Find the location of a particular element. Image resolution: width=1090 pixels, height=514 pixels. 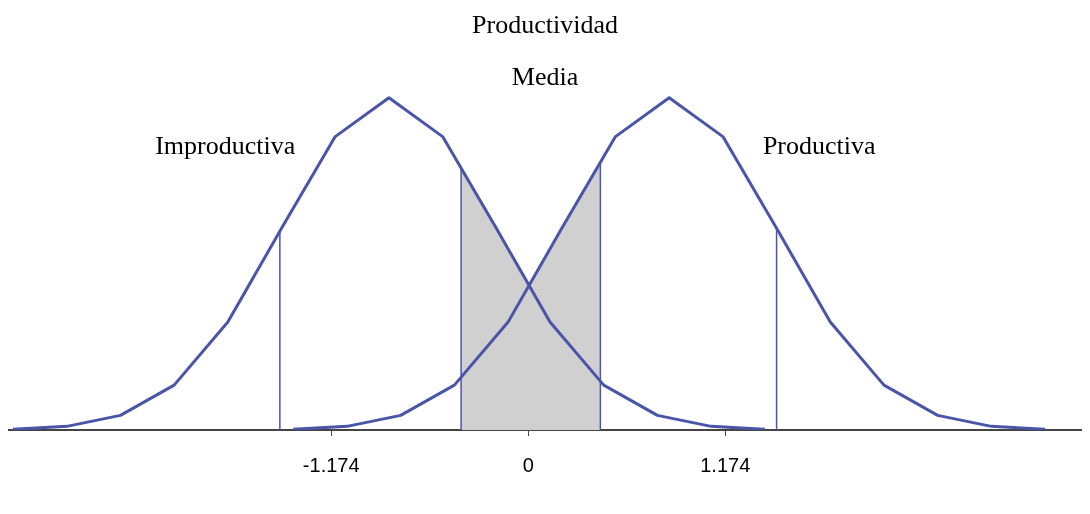

series-label: Productiva is located at coordinates (819, 146).